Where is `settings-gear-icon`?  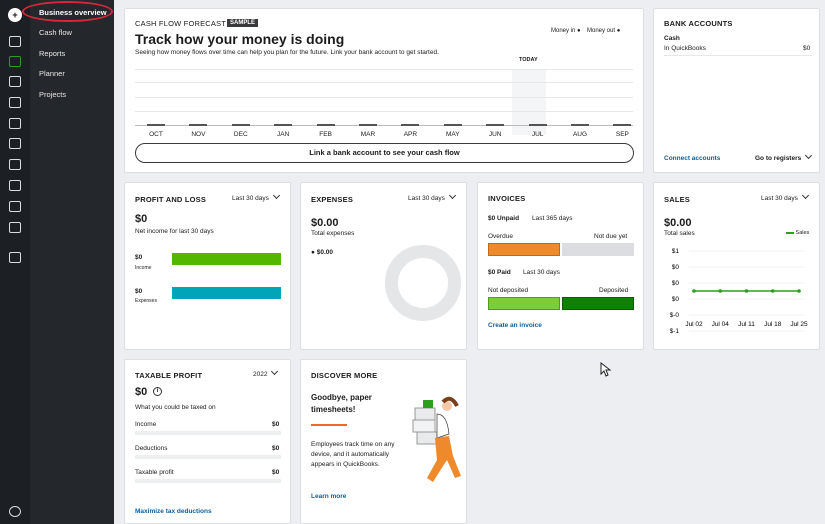 settings-gear-icon is located at coordinates (15, 511).